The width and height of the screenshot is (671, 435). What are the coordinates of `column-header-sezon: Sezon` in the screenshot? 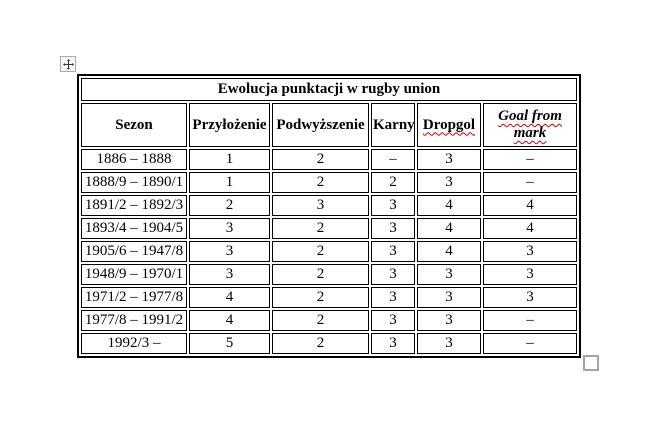 It's located at (134, 125).